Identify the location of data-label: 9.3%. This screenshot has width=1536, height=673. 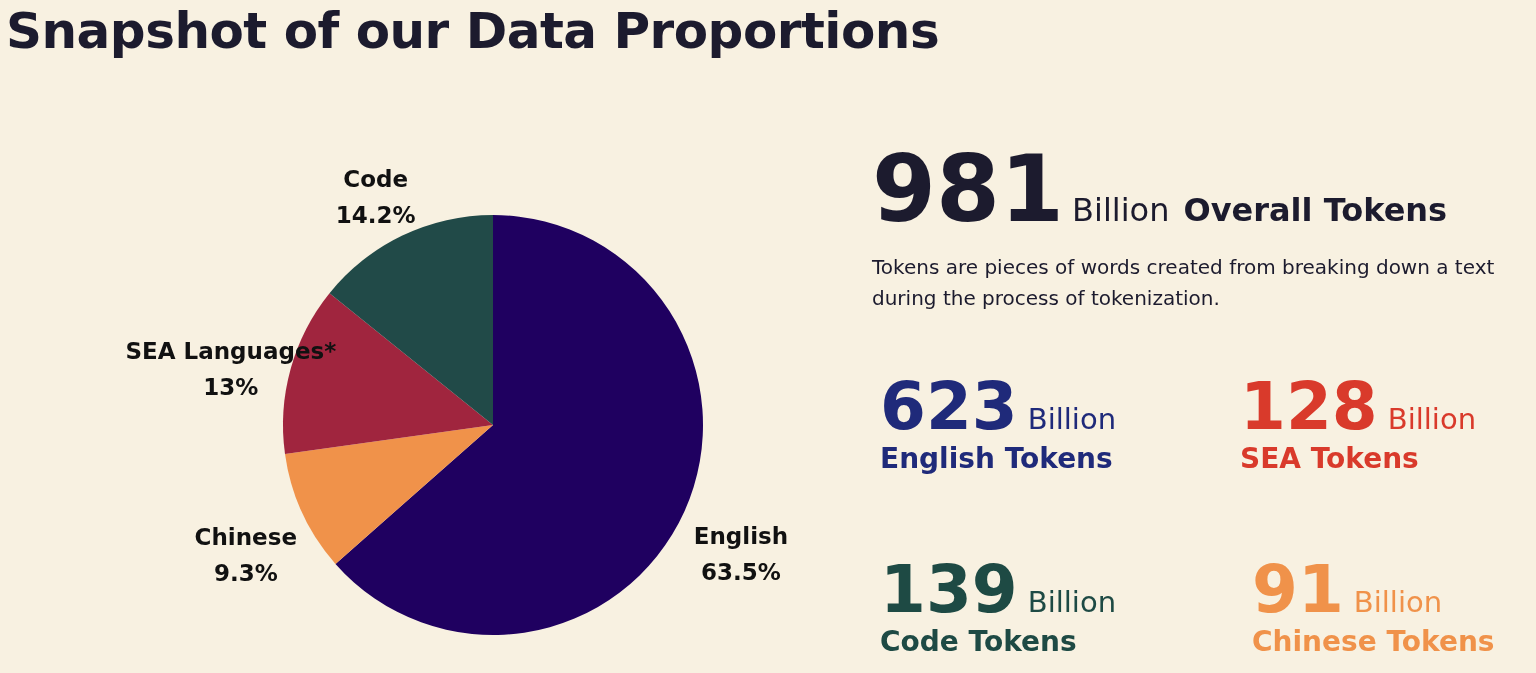
(245, 573).